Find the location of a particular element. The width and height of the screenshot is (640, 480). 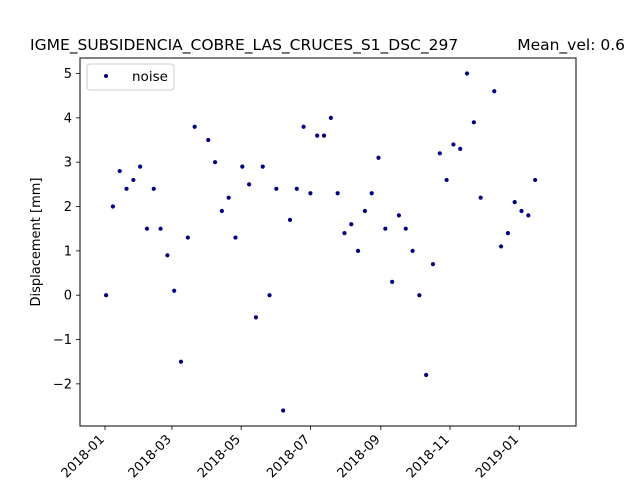

y-tick-label: 2 is located at coordinates (68, 207).